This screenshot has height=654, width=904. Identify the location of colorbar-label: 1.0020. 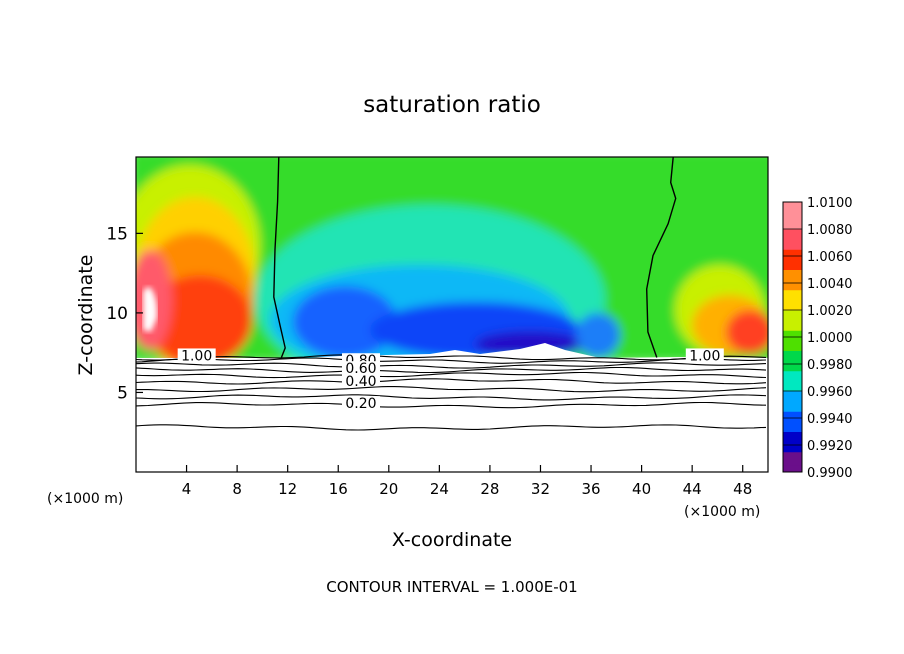
(830, 311).